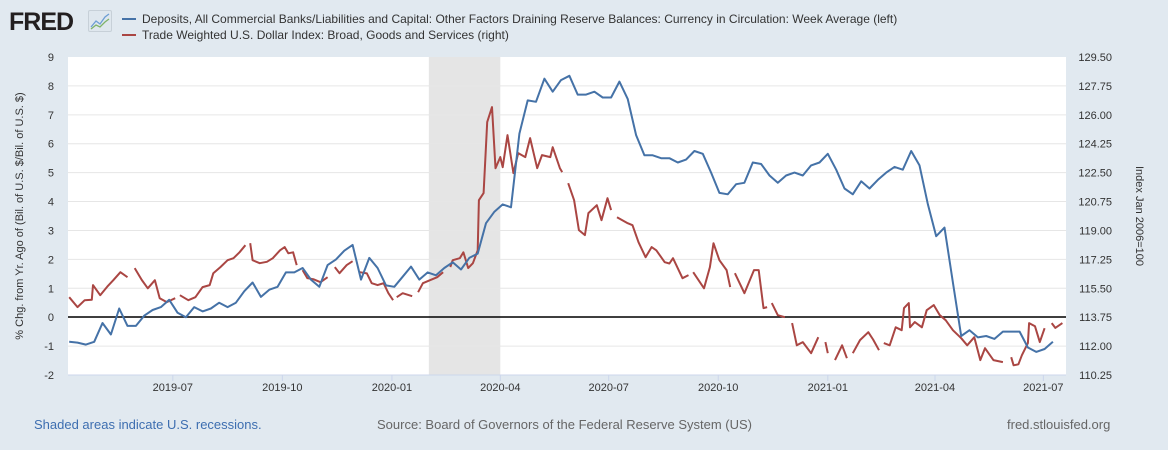  What do you see at coordinates (1139, 216) in the screenshot?
I see `right-axis-title: Index Jan 2006=100` at bounding box center [1139, 216].